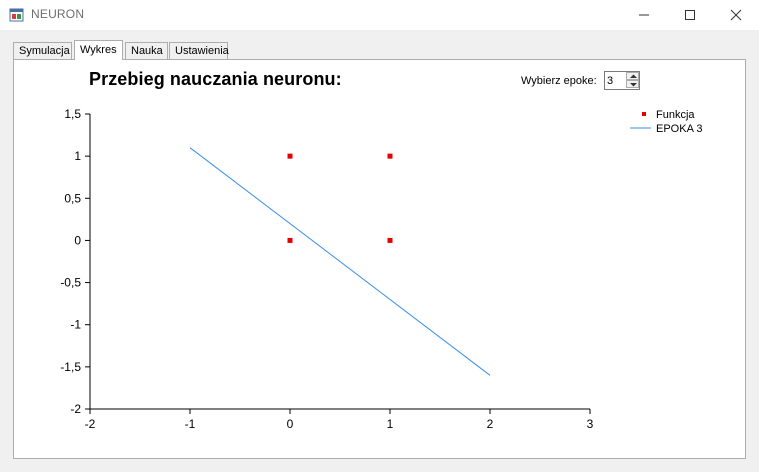  Describe the element at coordinates (590, 424) in the screenshot. I see `x-tick-label: 3` at that location.